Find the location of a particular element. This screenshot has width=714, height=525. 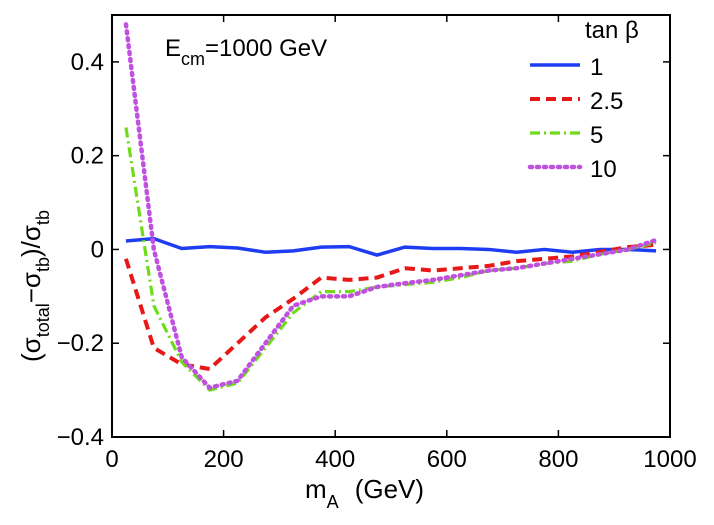

x-tick-label: 400 is located at coordinates (335, 459).